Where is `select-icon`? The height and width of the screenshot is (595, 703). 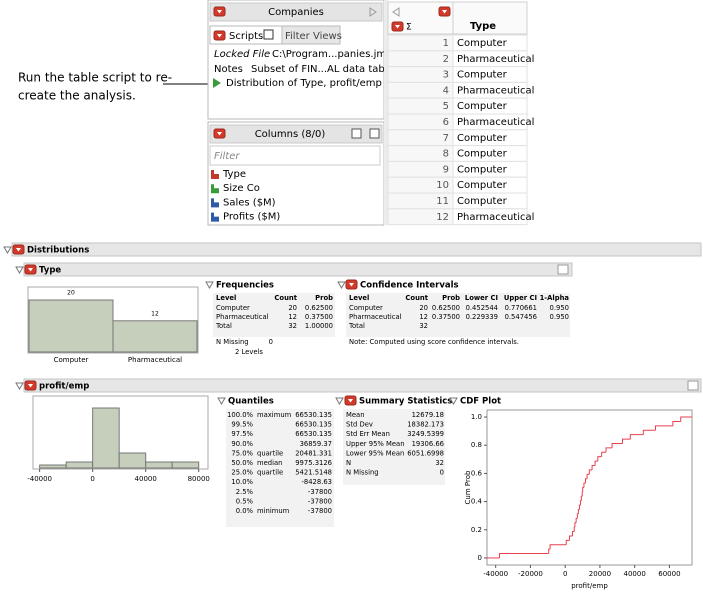
select-icon is located at coordinates (396, 12).